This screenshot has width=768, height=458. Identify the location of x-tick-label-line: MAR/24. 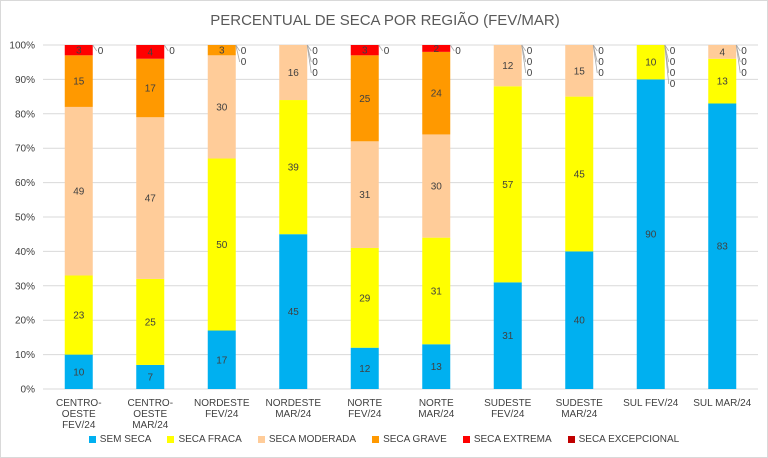
(293, 414).